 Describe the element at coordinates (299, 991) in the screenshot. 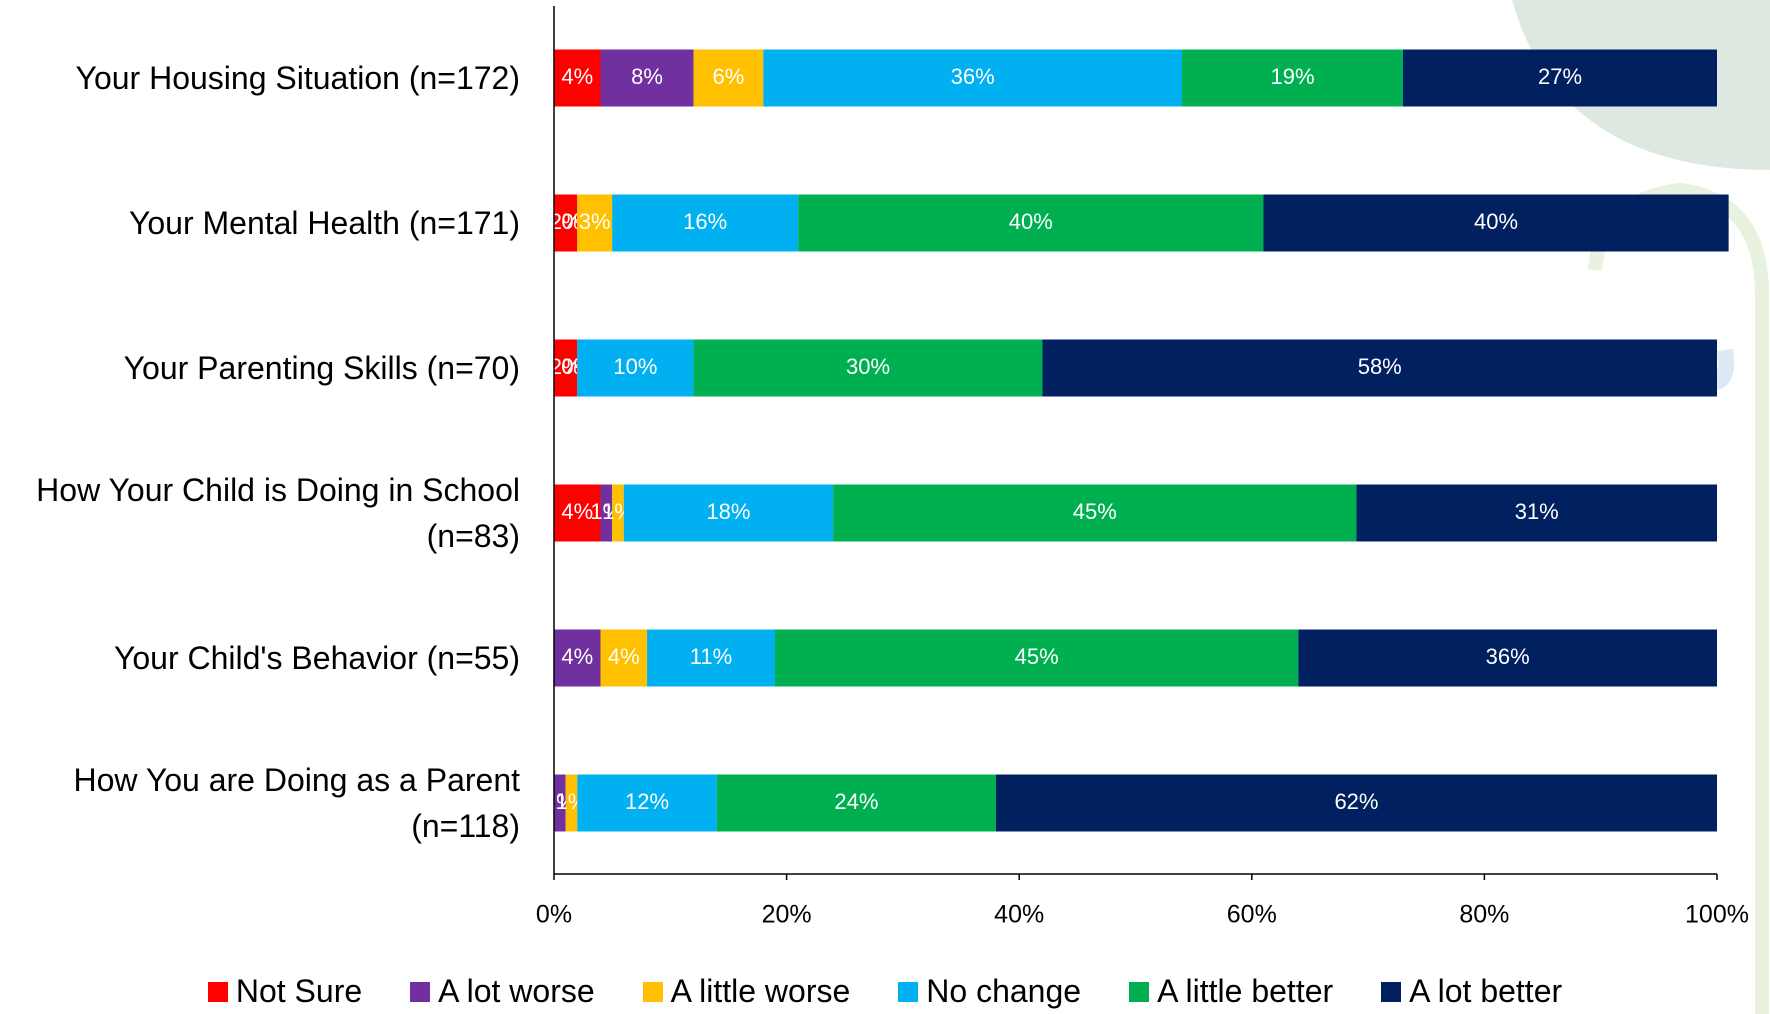

I see `legend-label: Not Sure` at that location.